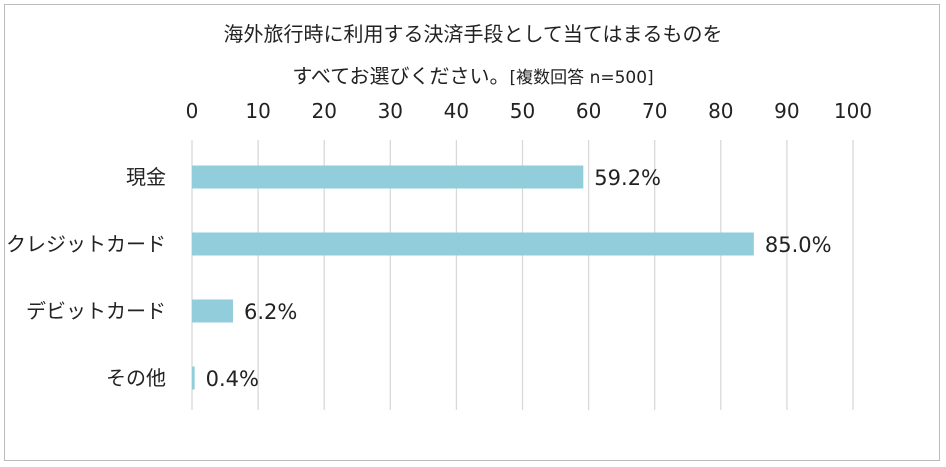  Describe the element at coordinates (720, 111) in the screenshot. I see `x-tick-label: 80` at that location.